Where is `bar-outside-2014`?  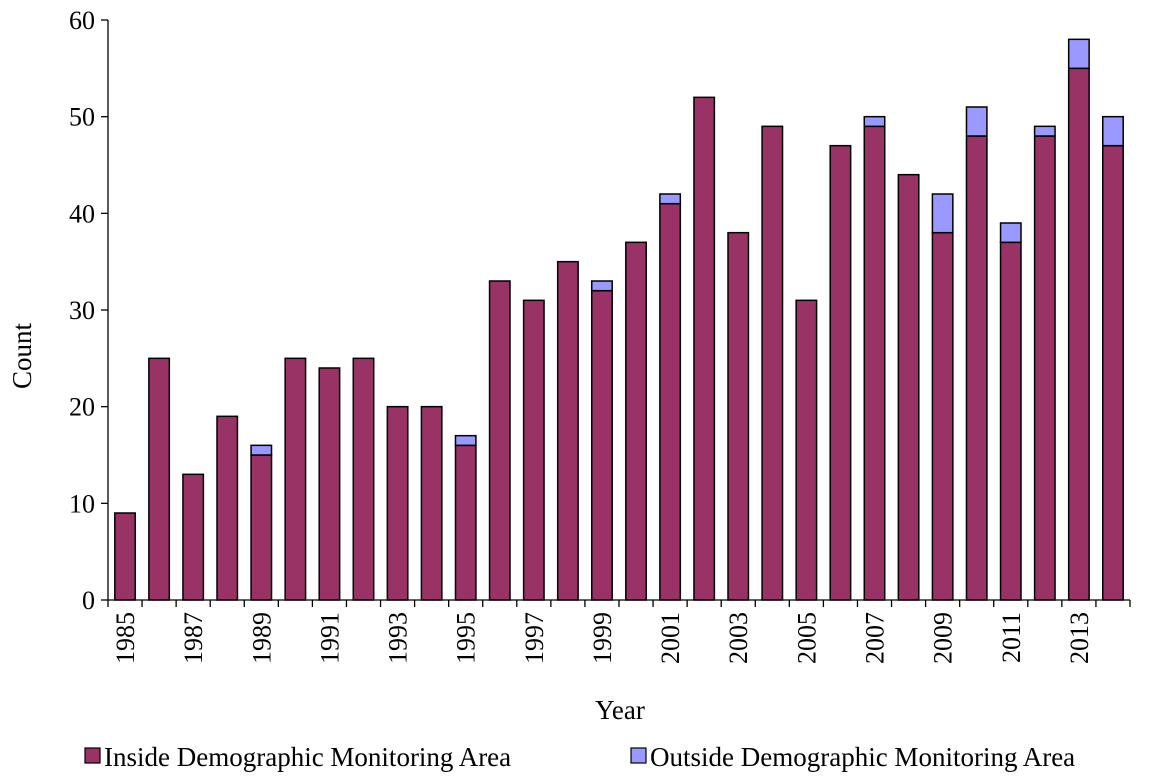 bar-outside-2014 is located at coordinates (1113, 131).